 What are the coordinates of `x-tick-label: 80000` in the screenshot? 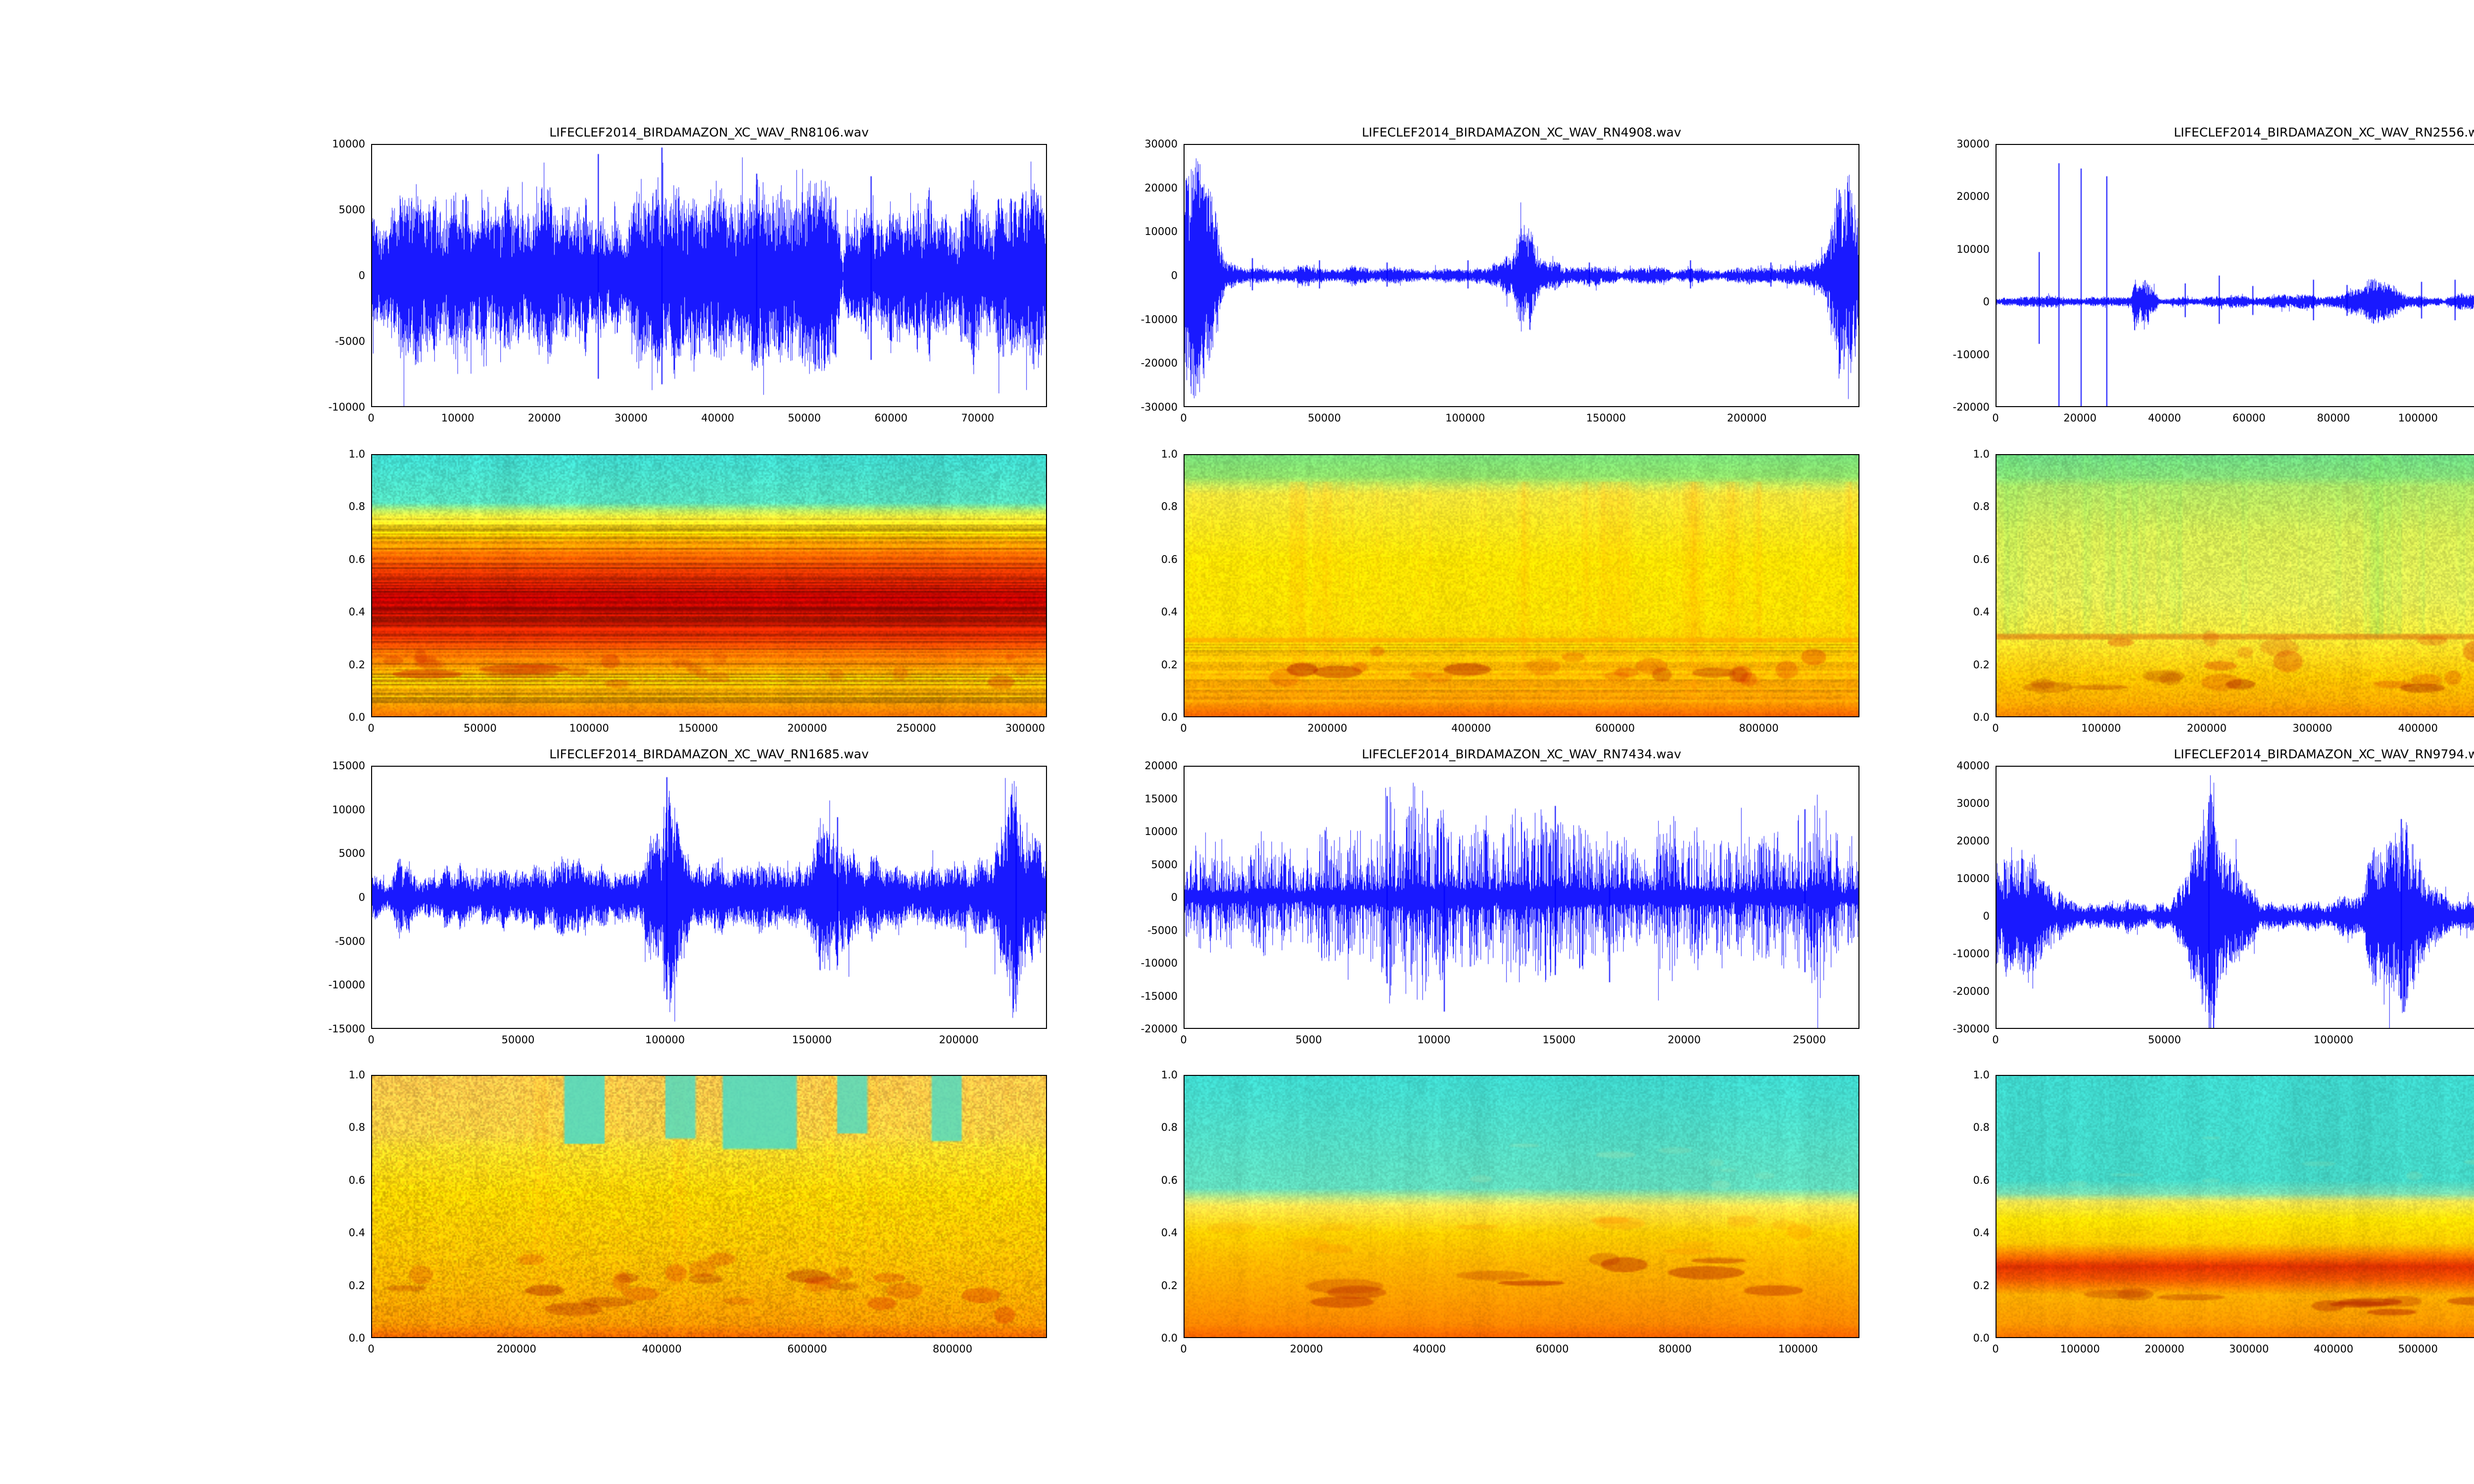 It's located at (1676, 1349).